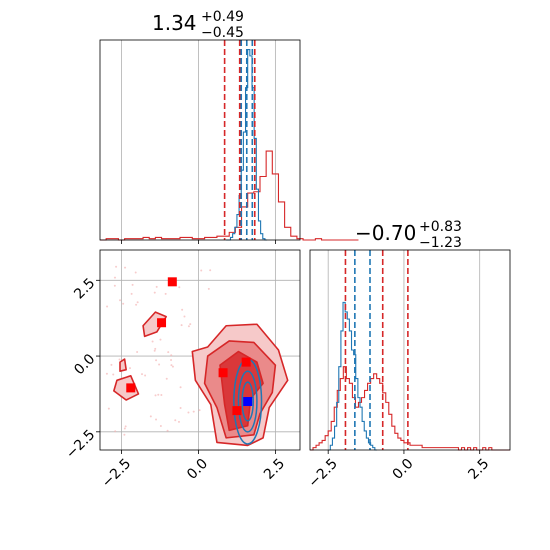 This screenshot has height=550, width=550. Describe the element at coordinates (197, 469) in the screenshot. I see `joint-xtick-label-1: 0.0` at that location.